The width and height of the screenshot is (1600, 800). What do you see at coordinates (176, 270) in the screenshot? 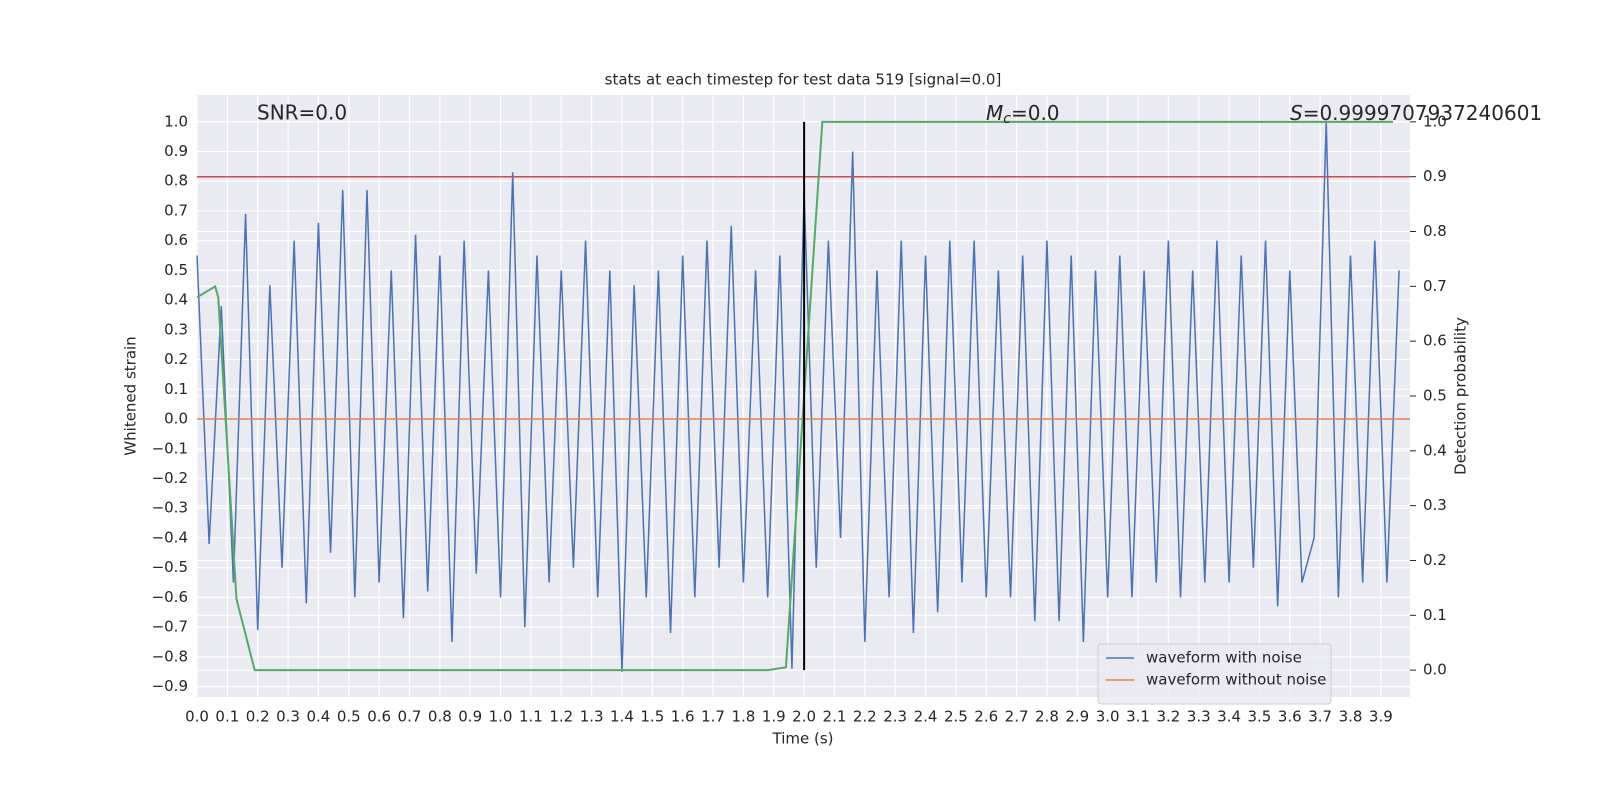
I see `y-tick-label: 0.5` at bounding box center [176, 270].